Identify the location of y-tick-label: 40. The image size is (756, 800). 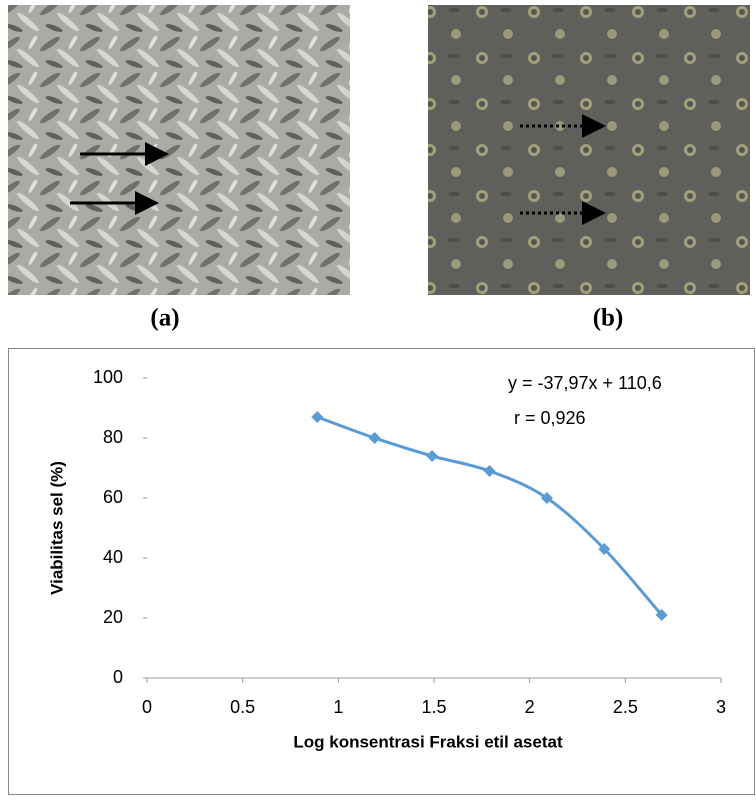
(113, 557).